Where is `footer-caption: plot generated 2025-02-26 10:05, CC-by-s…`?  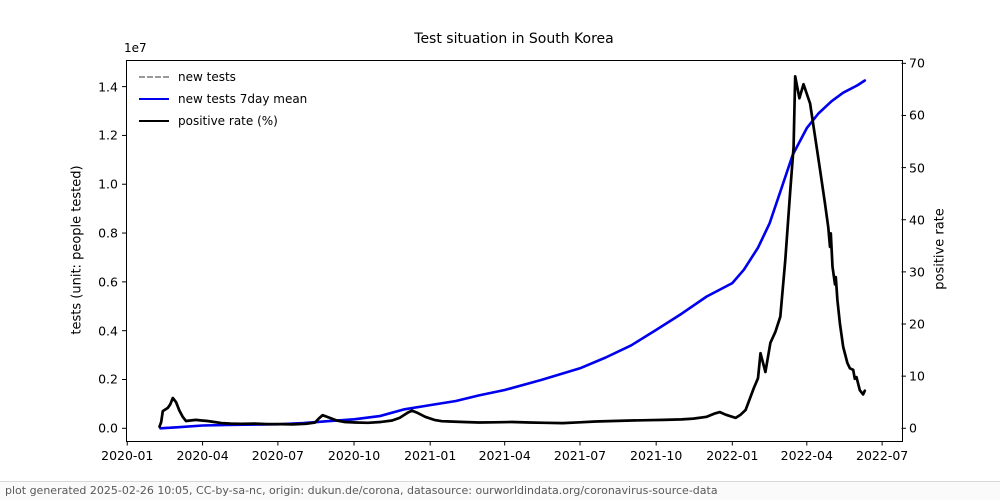
footer-caption: plot generated 2025-02-26 10:05, CC-by-s… is located at coordinates (500, 490).